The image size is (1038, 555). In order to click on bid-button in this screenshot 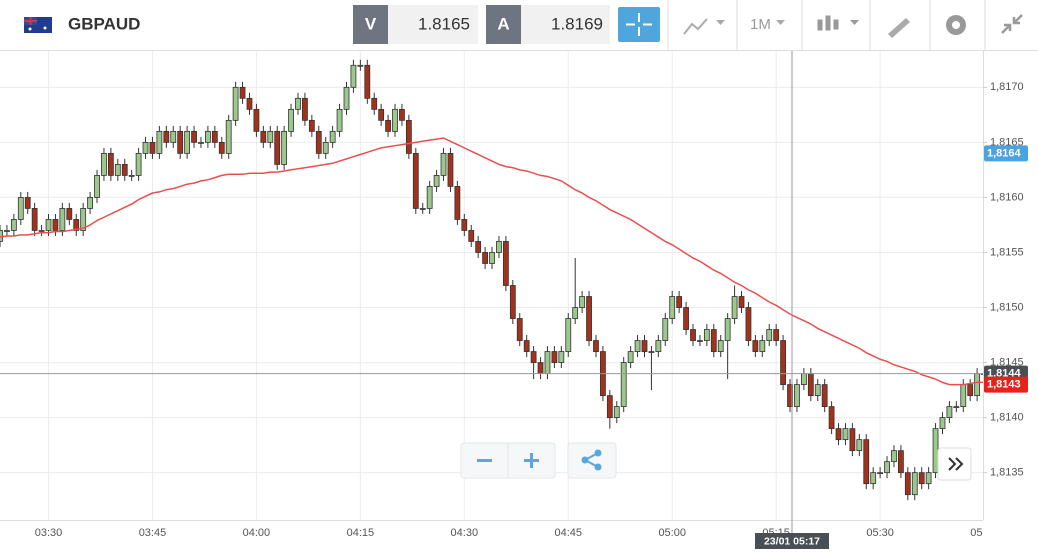, I will do `click(370, 24)`.